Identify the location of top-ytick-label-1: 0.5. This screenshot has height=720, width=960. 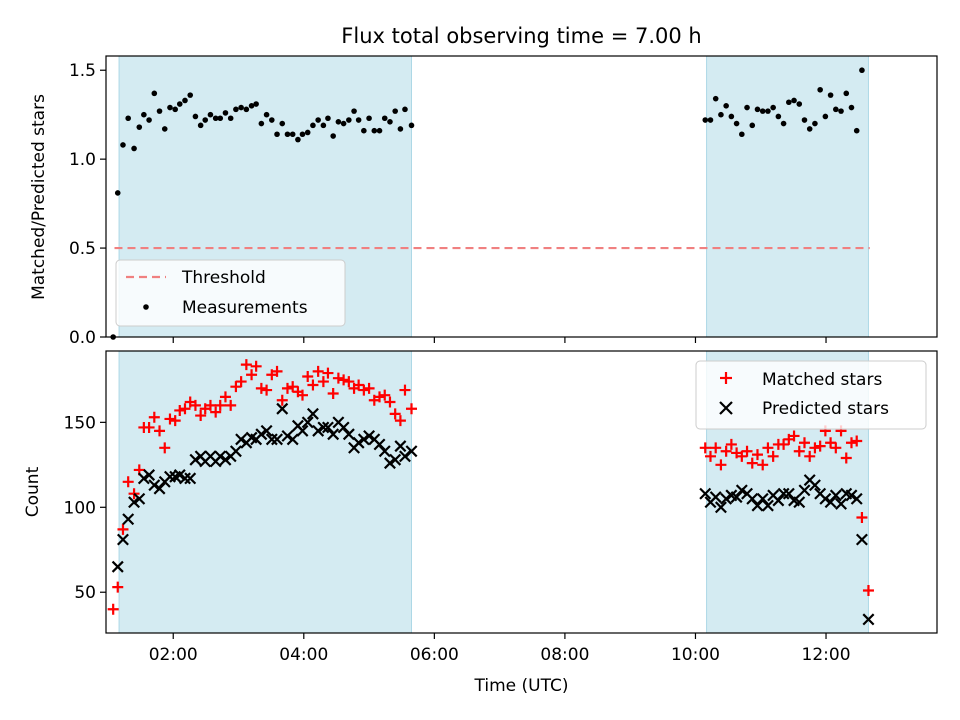
(82, 249).